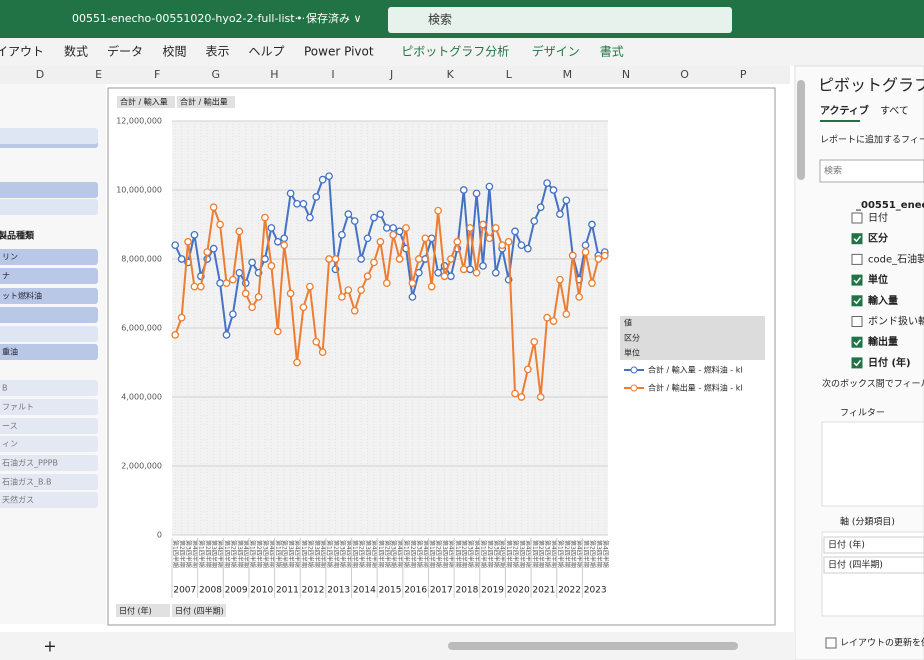 The height and width of the screenshot is (660, 924). I want to click on field-name: 区分, so click(878, 238).